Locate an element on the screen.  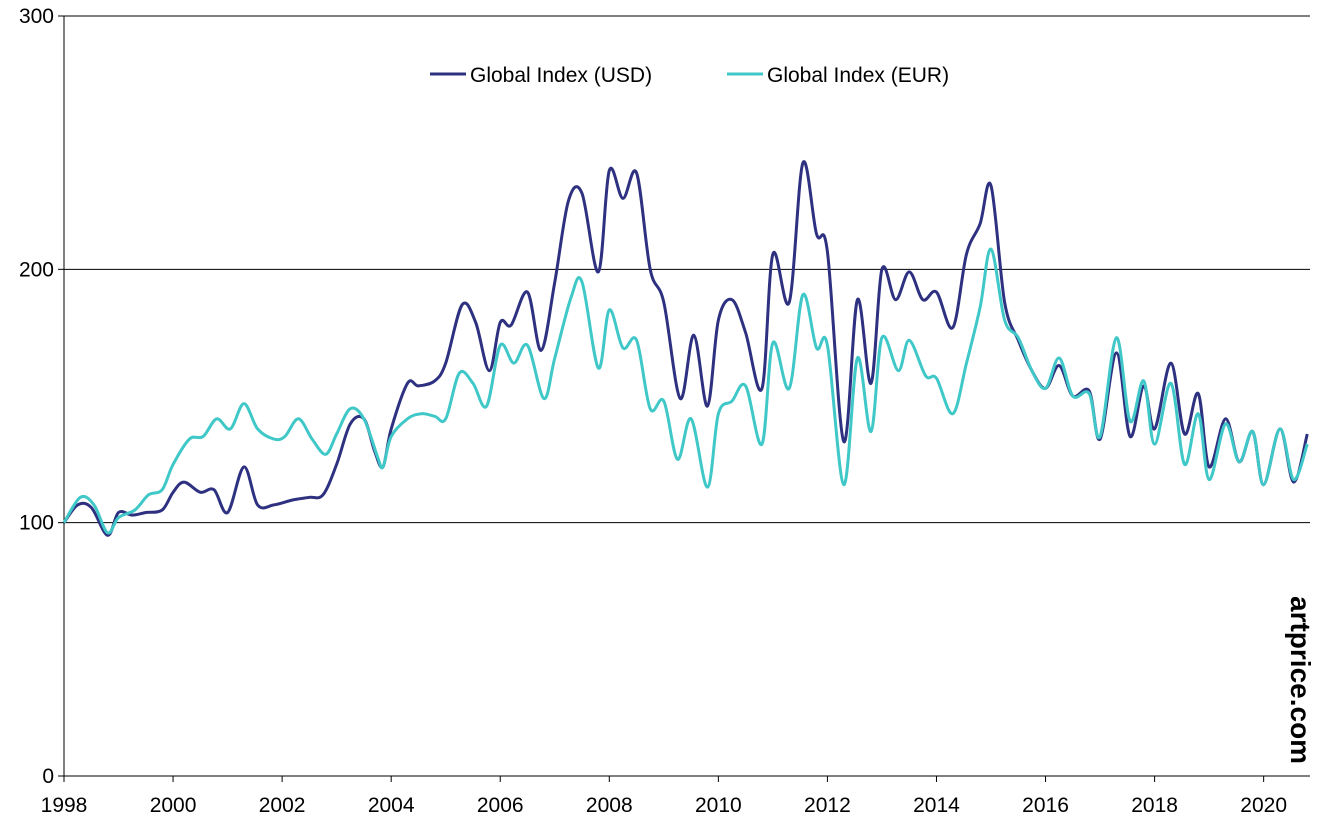
x-tick-label: 2004 is located at coordinates (391, 805).